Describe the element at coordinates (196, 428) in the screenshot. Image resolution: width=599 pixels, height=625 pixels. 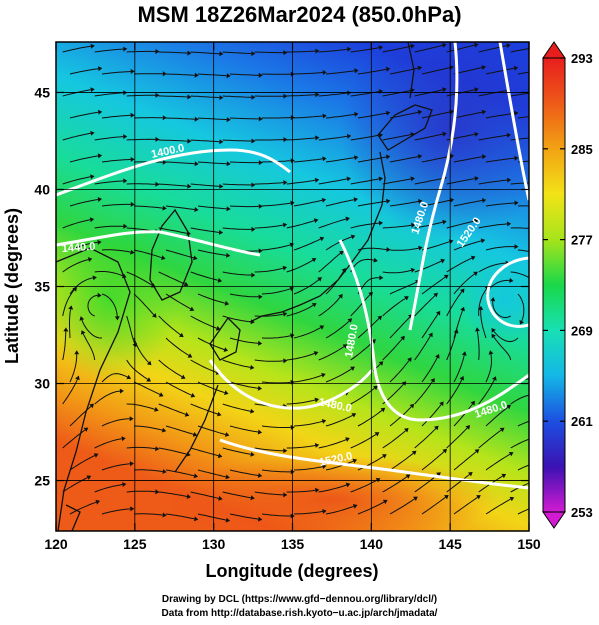
I see `ryukyu-islands` at that location.